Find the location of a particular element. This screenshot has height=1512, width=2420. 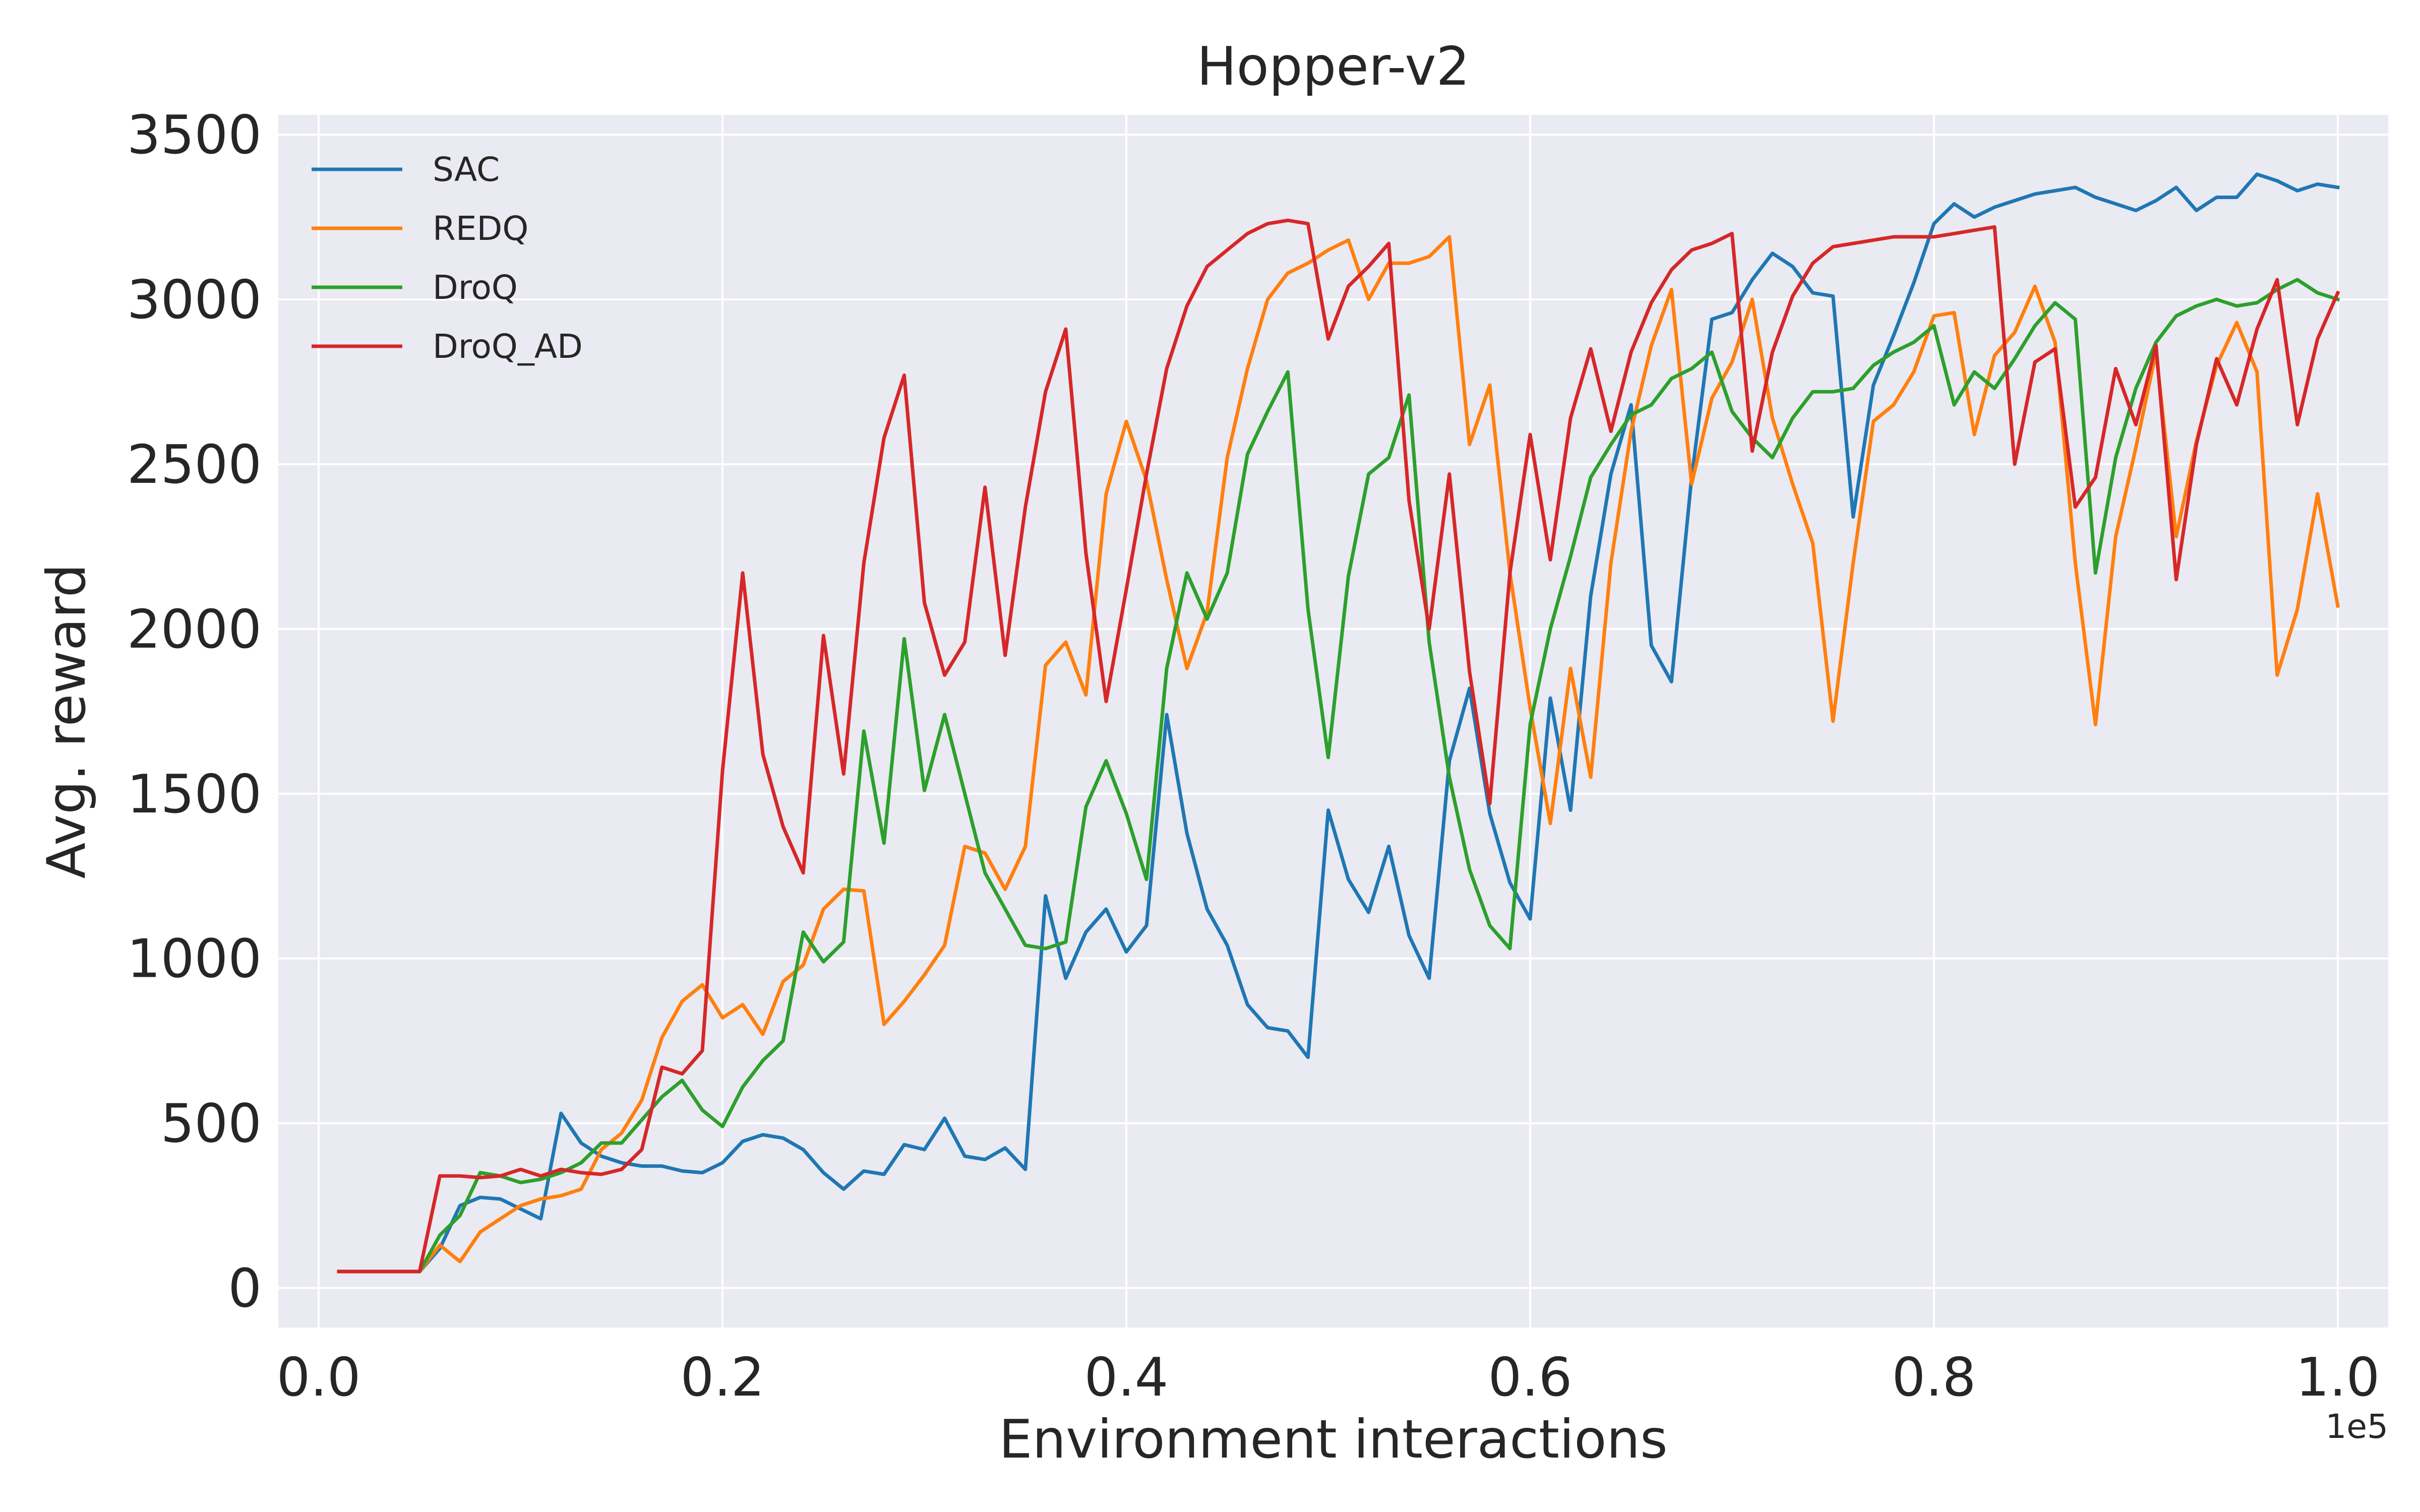

y-tick-label: 2000 is located at coordinates (194, 630).